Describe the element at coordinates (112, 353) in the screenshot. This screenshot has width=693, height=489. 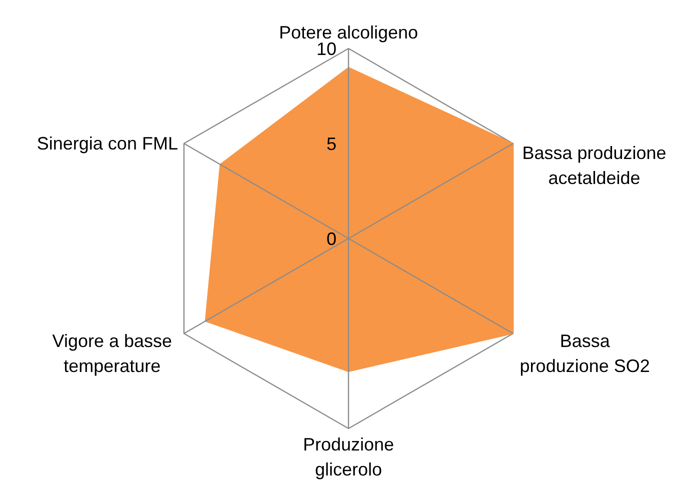
I see `spoke-label: Vigore a basse temperature` at that location.